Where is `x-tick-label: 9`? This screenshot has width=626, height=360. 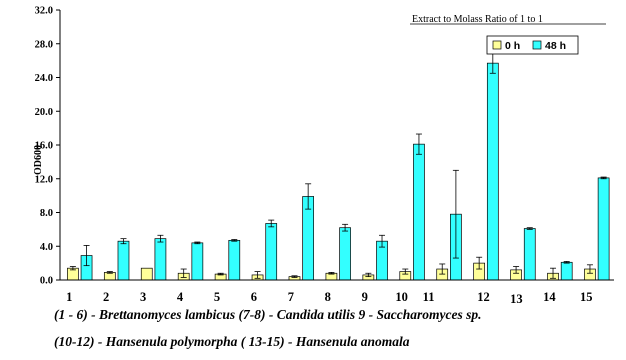 x-tick-label: 9 is located at coordinates (365, 297).